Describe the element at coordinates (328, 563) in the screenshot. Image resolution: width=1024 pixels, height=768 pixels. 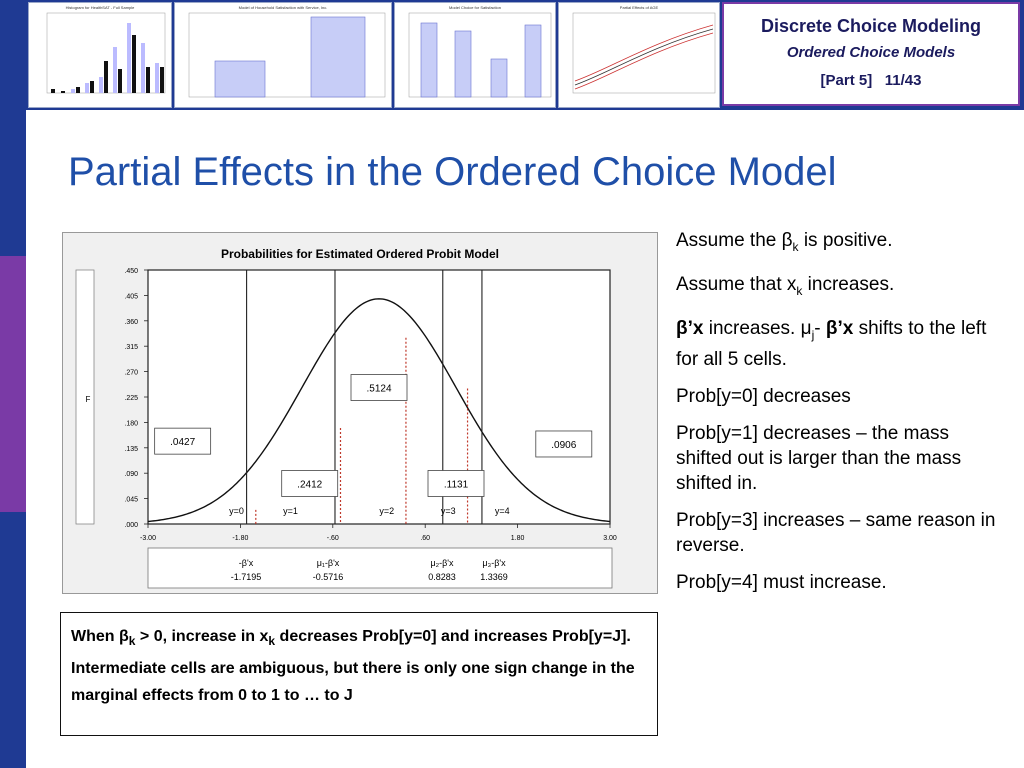
I see `threshold-label: μ₁-β'x` at that location.